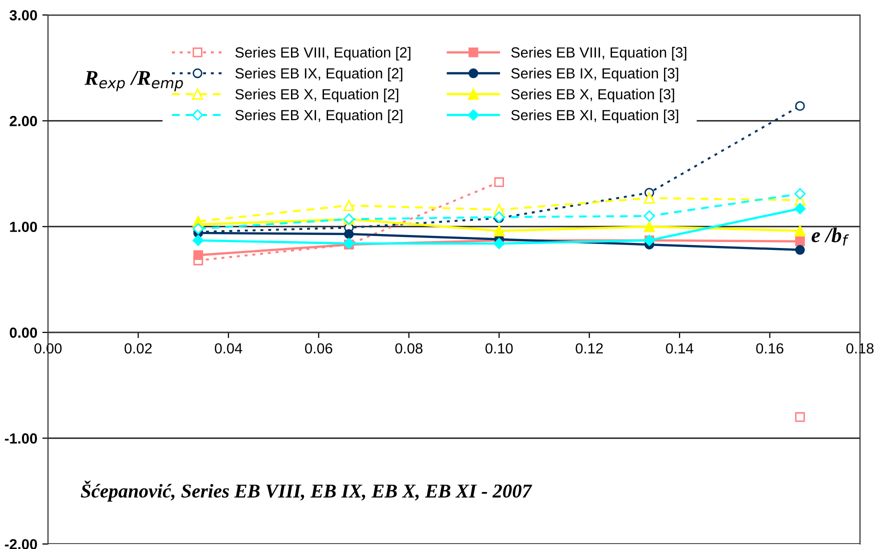  I want to click on y-tick-label: 0.00, so click(23, 333).